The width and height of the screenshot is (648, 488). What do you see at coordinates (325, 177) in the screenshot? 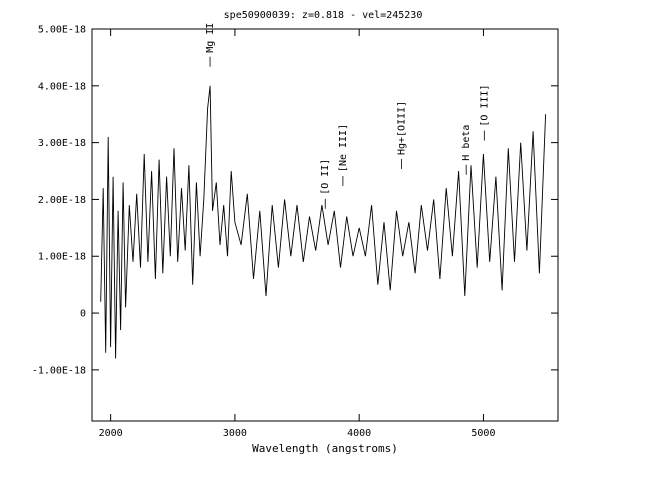
I see `annotation-label: [O II]` at bounding box center [325, 177].